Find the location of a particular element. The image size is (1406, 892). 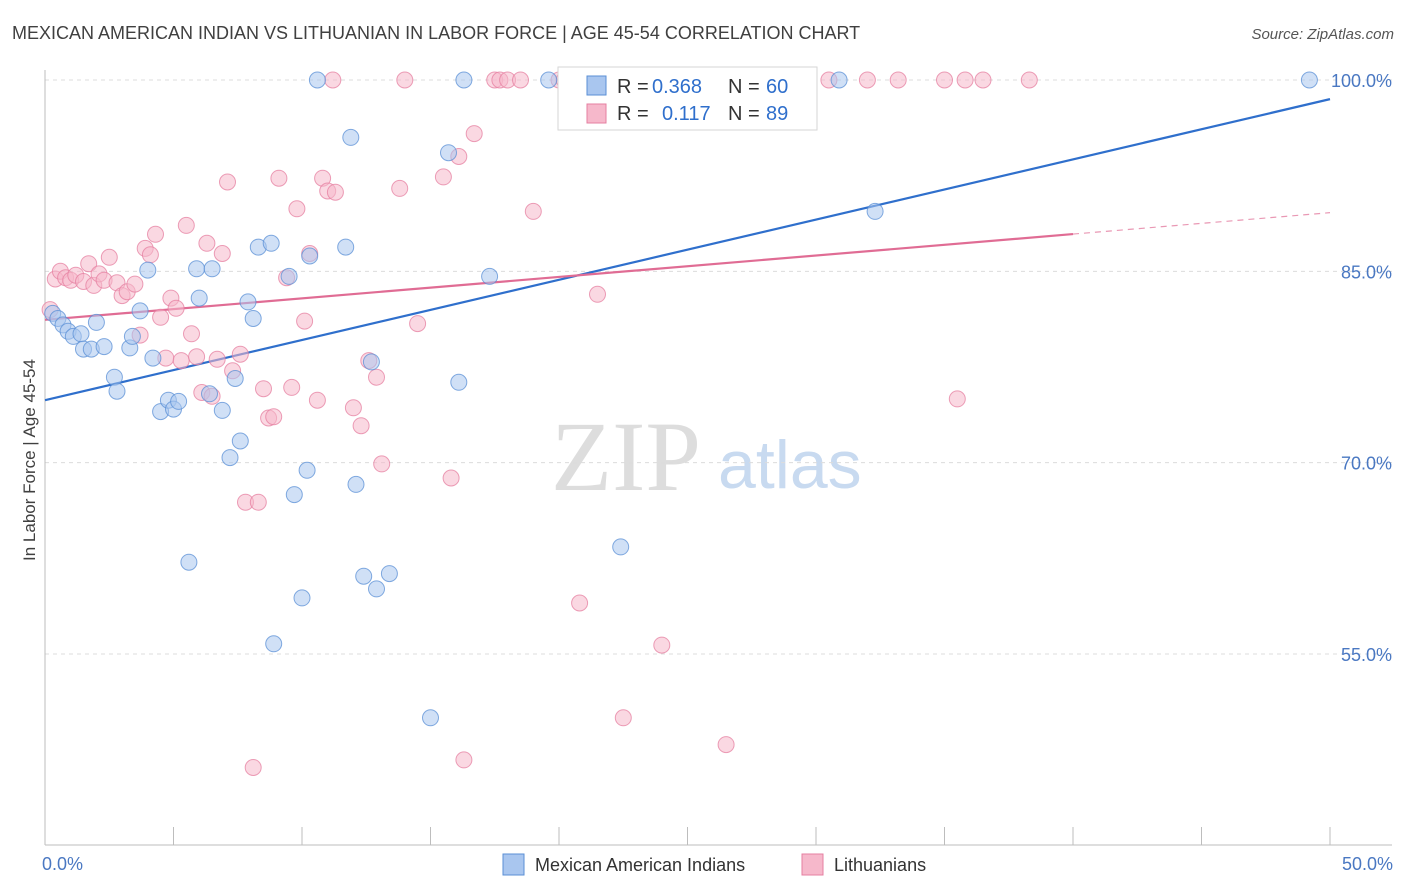

stats-legend-r-value-pink: 0.117 is located at coordinates (686, 114).